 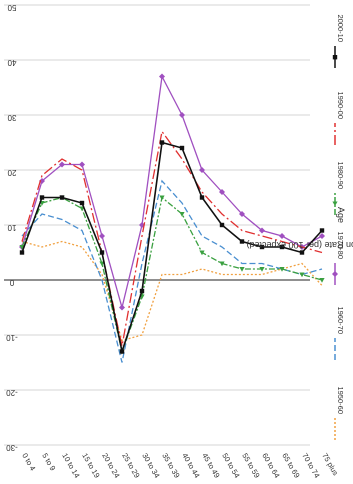 I want to click on x-tick-label: 10 to 14, so click(x=70, y=466).